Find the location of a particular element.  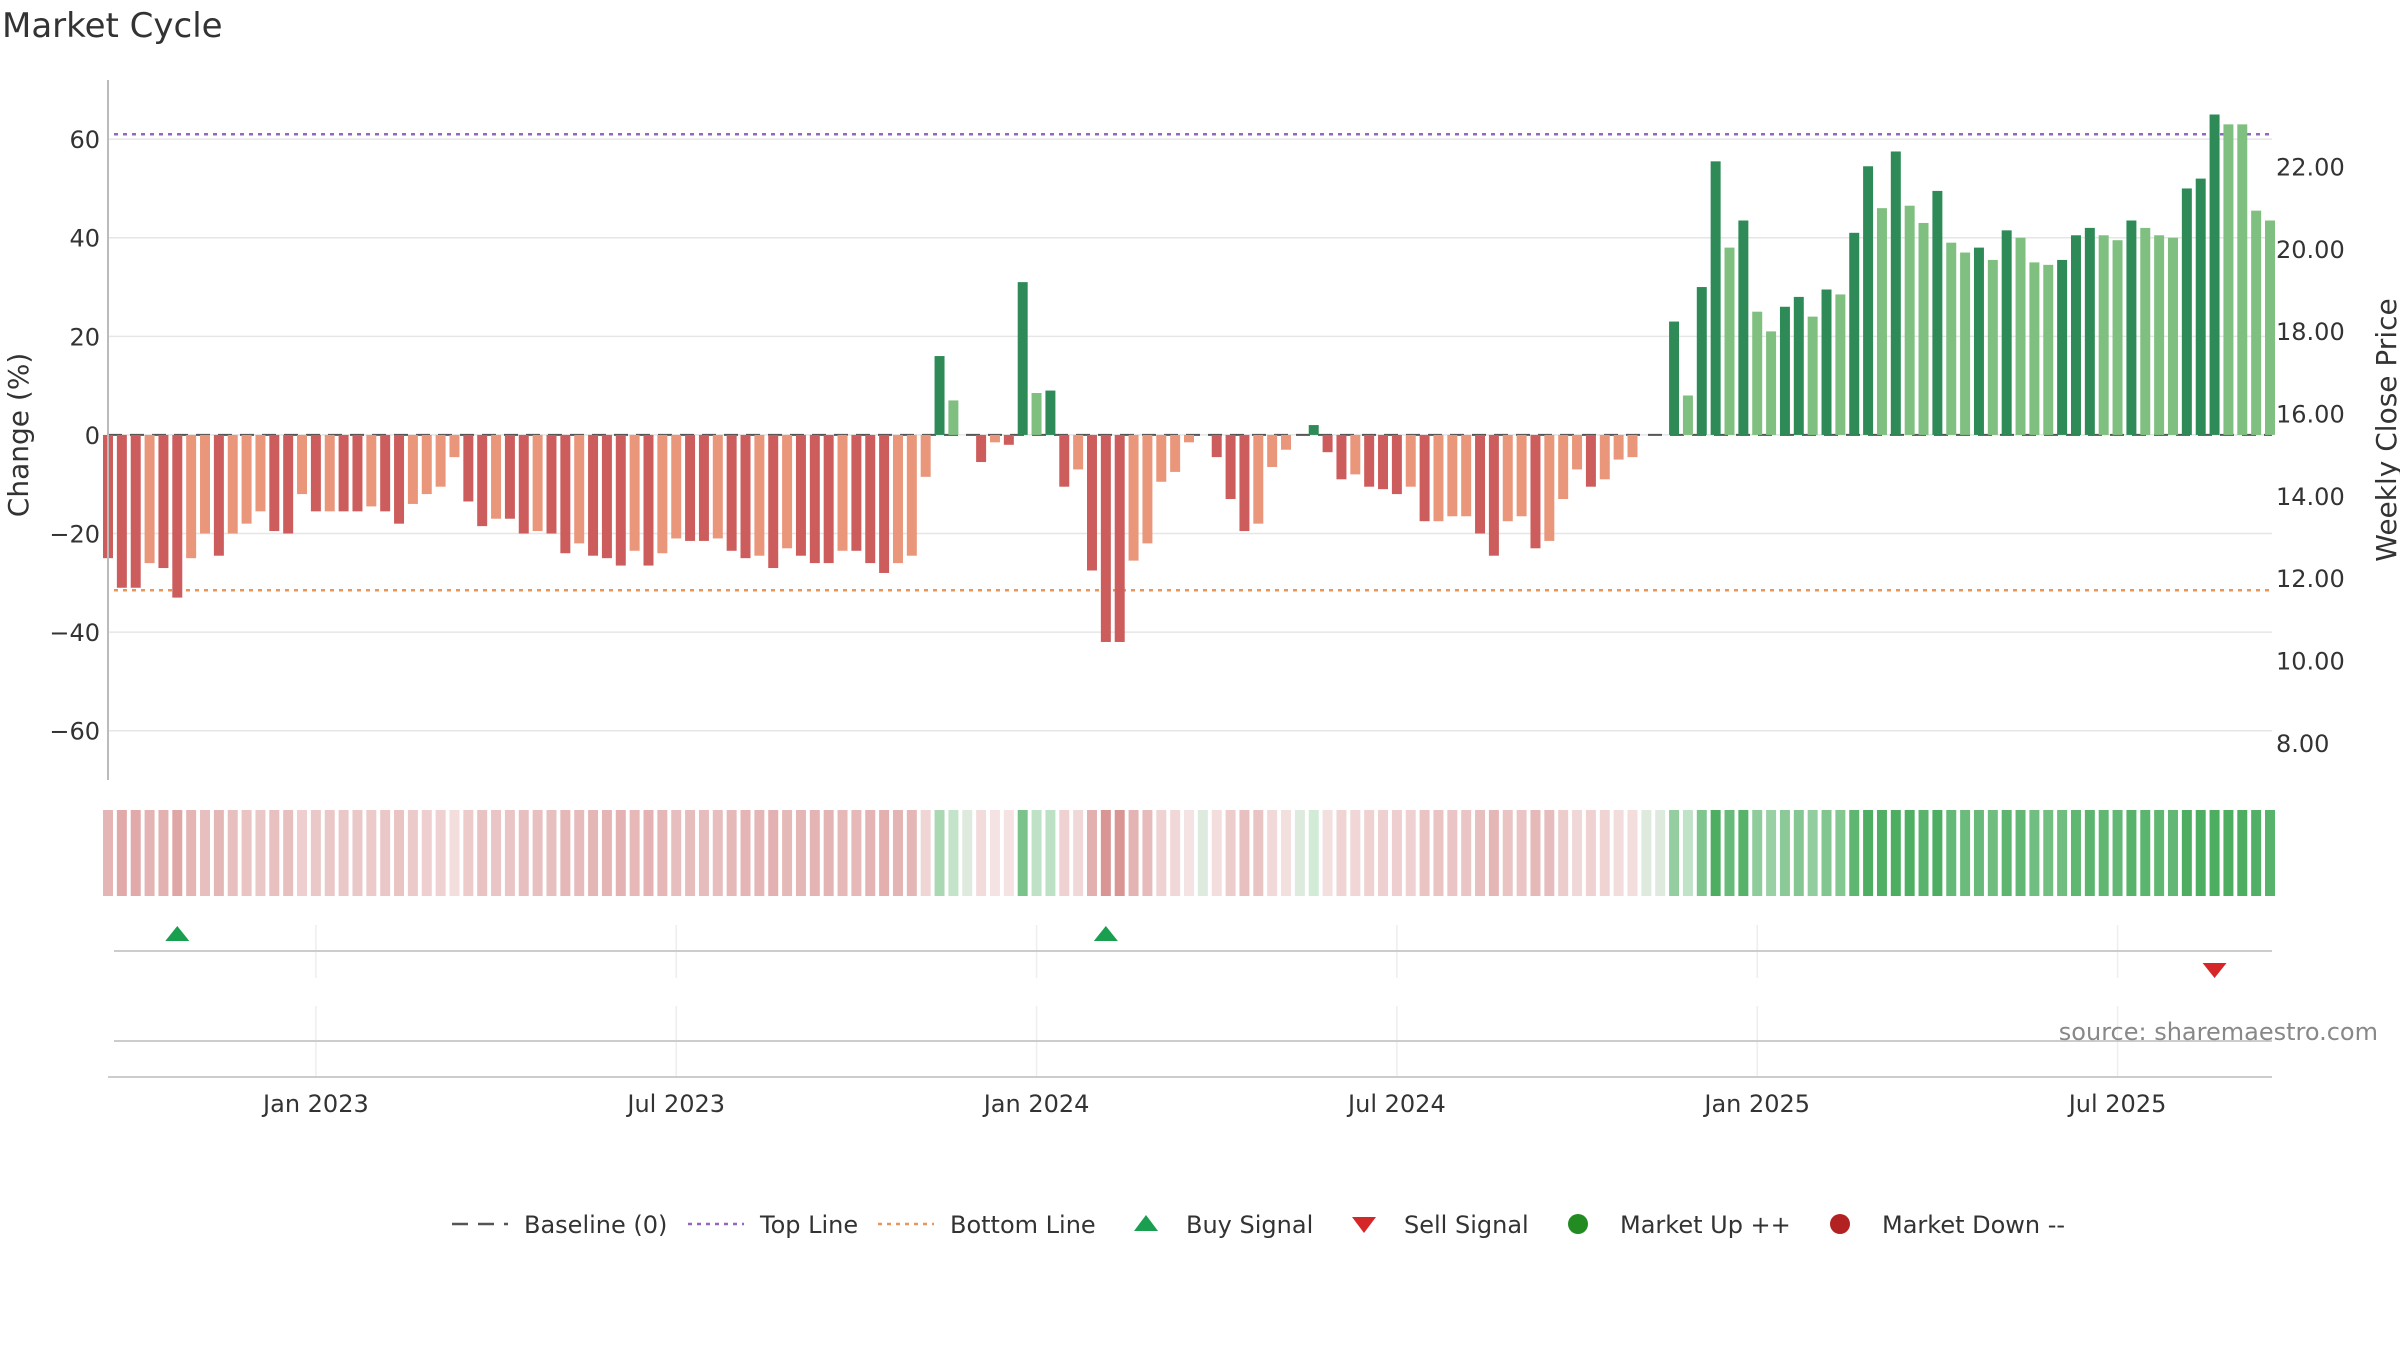

y-left-tick-label: 60 is located at coordinates (84, 140).